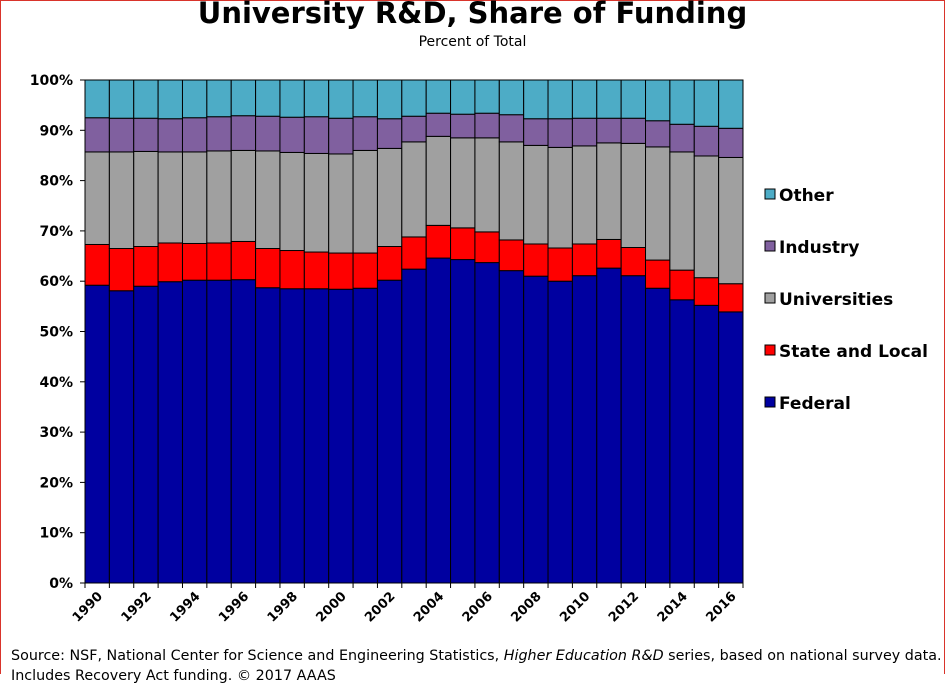 The height and width of the screenshot is (686, 945). Describe the element at coordinates (365, 133) in the screenshot. I see `bar-industry-2001` at that location.